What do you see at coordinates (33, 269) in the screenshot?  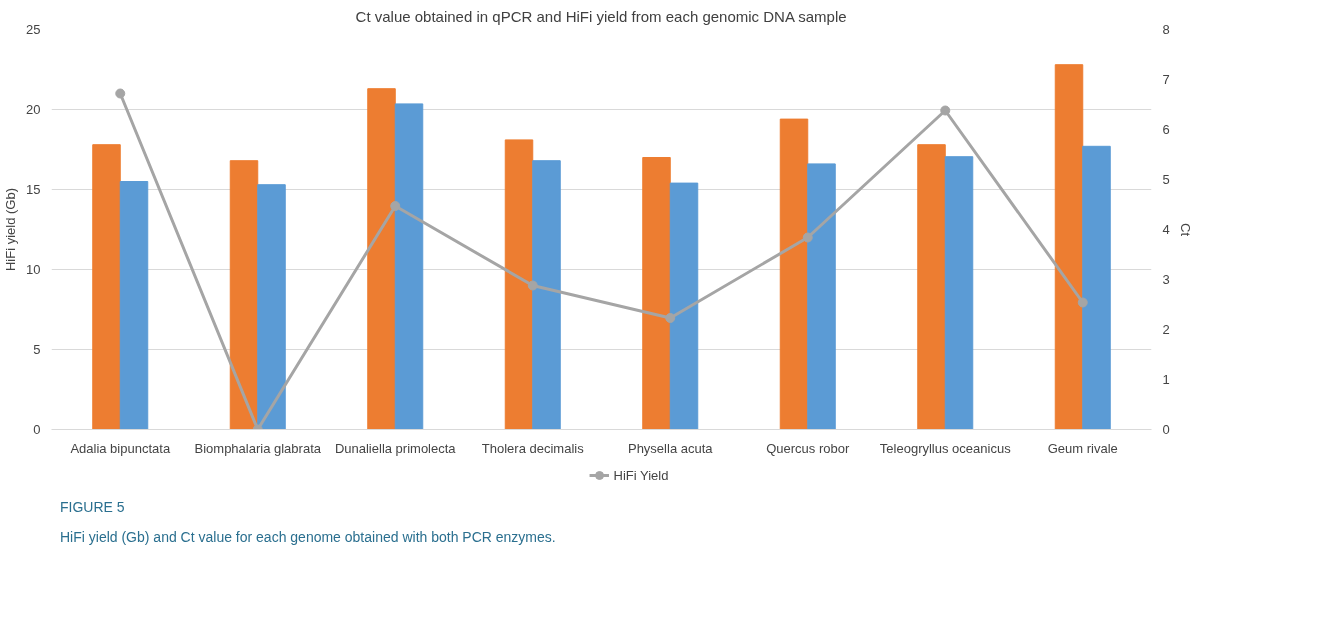 I see `y-tick-label: 10` at bounding box center [33, 269].